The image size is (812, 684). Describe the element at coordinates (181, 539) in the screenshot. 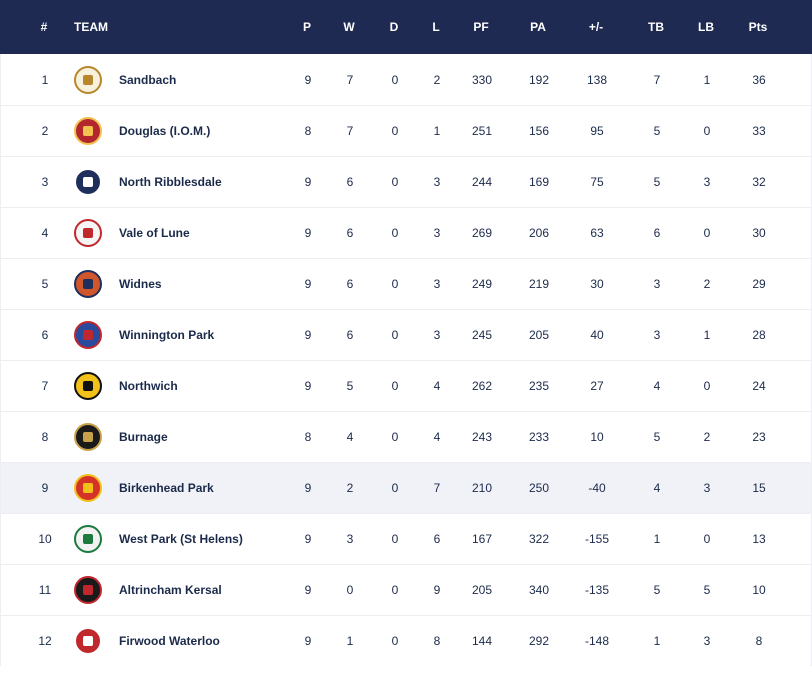

I see `team-name-link: West Park (St Helens)` at that location.